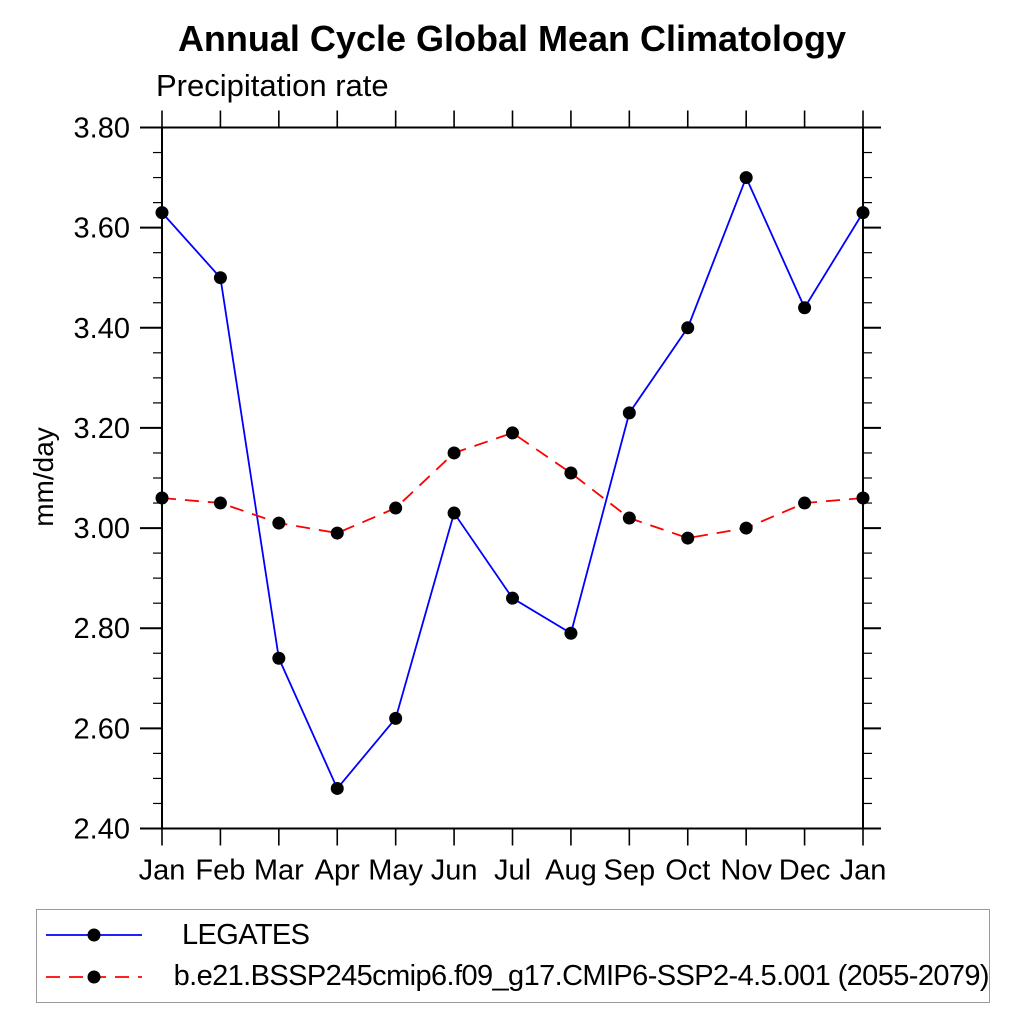  What do you see at coordinates (102, 529) in the screenshot?
I see `y-tick-label: 3.00` at bounding box center [102, 529].